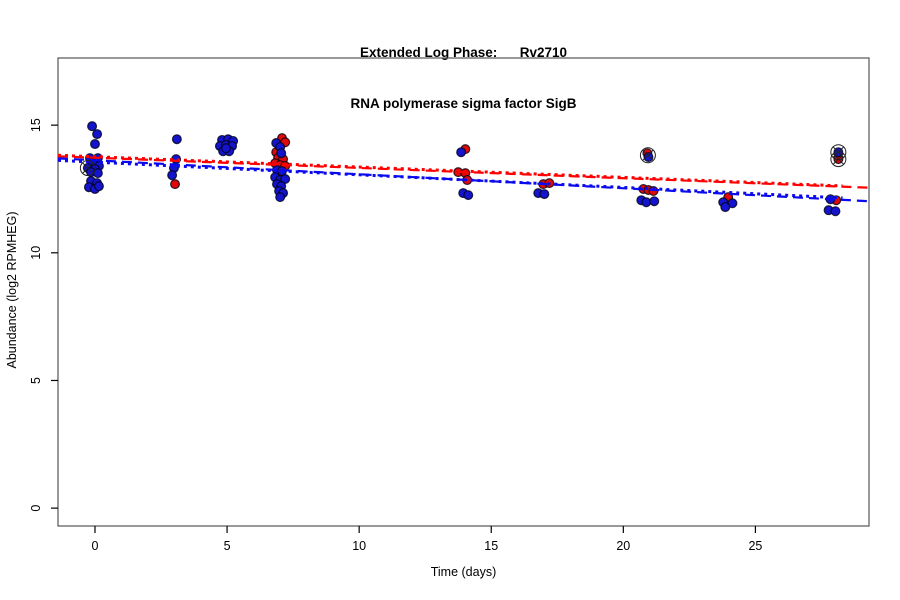 This screenshot has height=600, width=900. What do you see at coordinates (623, 546) in the screenshot?
I see `x-tick-label: 20` at bounding box center [623, 546].